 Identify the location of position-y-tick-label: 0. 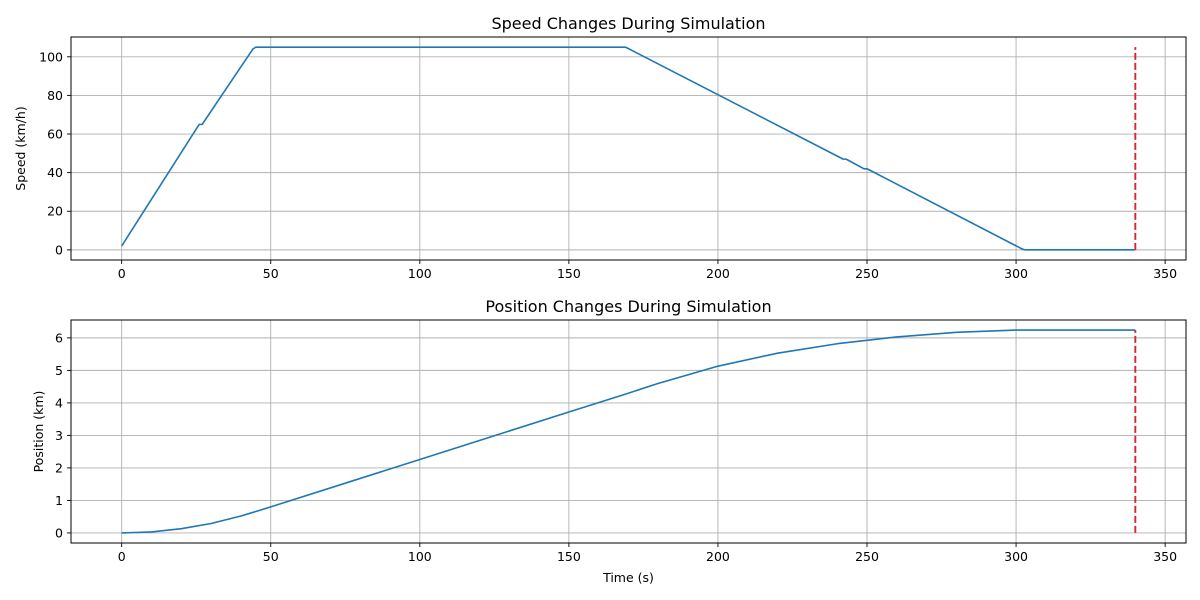
(59, 532).